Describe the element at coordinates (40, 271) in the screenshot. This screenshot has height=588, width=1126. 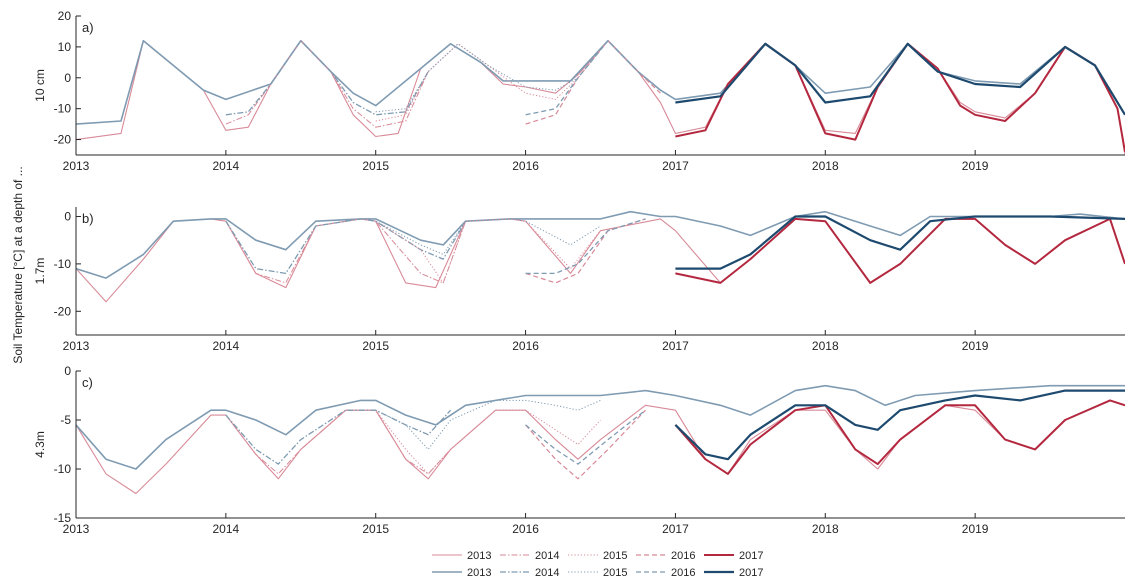
I see `panel-y-label: 1.7m` at that location.